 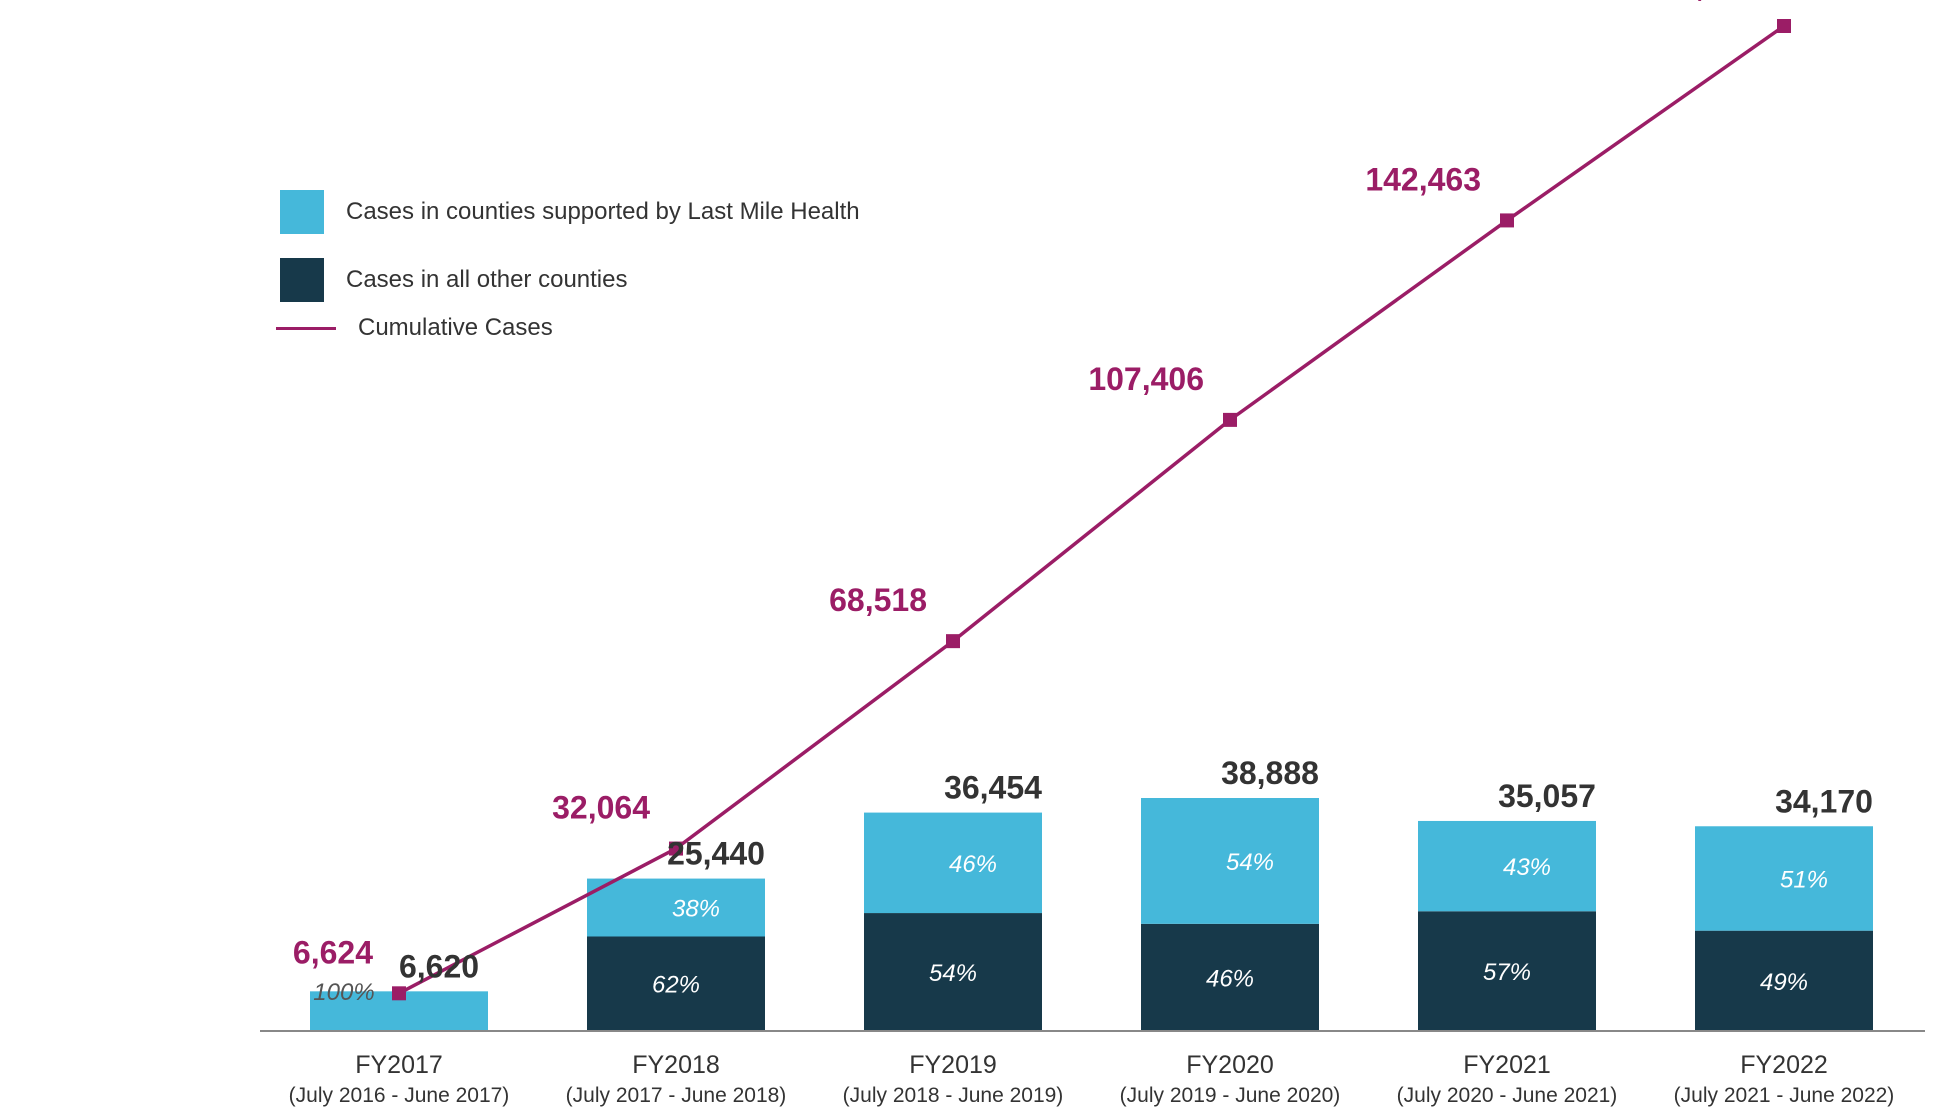 I want to click on x-tick-sublabel-FY2020: (July 2019 - June 2020), so click(x=1230, y=1095).